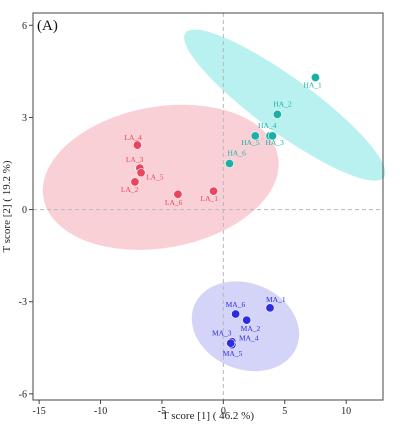  Describe the element at coordinates (191, 408) in the screenshot. I see `x-axis-ticks: -15 -10 -5 0 5 10` at that location.